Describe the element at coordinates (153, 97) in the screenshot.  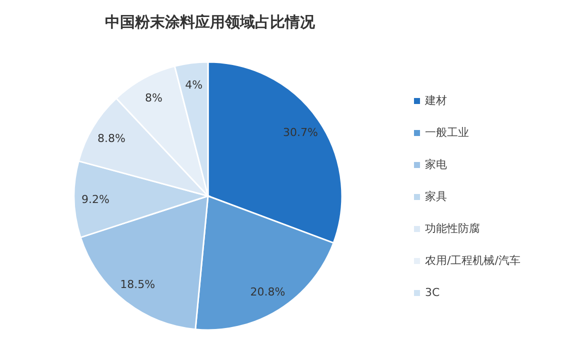
I see `data-label: 8%` at that location.